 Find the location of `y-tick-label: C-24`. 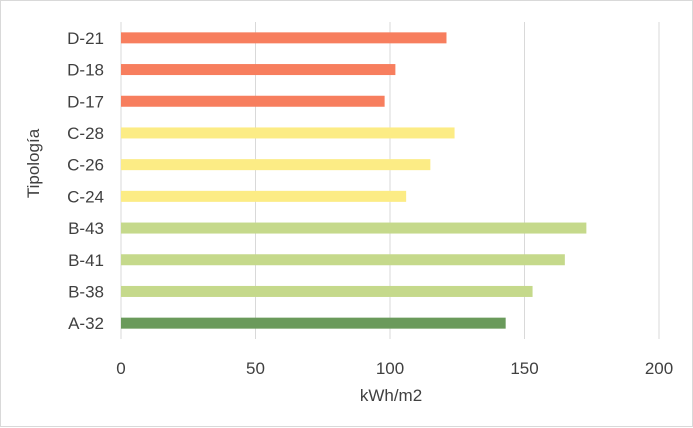

y-tick-label: C-24 is located at coordinates (85, 196).